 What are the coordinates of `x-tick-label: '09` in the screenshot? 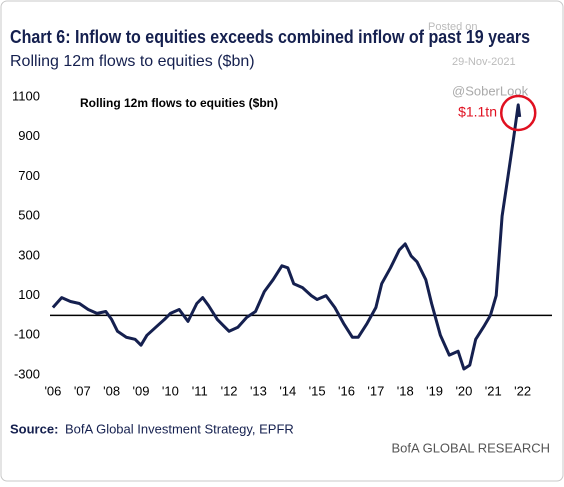 It's located at (141, 390).